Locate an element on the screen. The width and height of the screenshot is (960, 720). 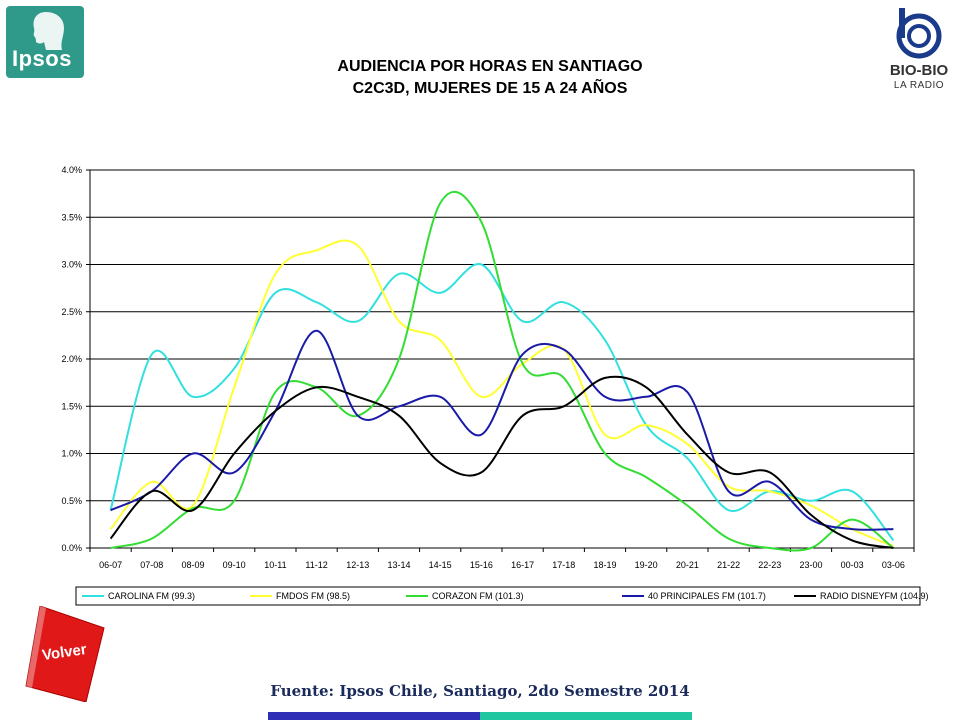
x-tick-label: 18-19 is located at coordinates (604, 565).